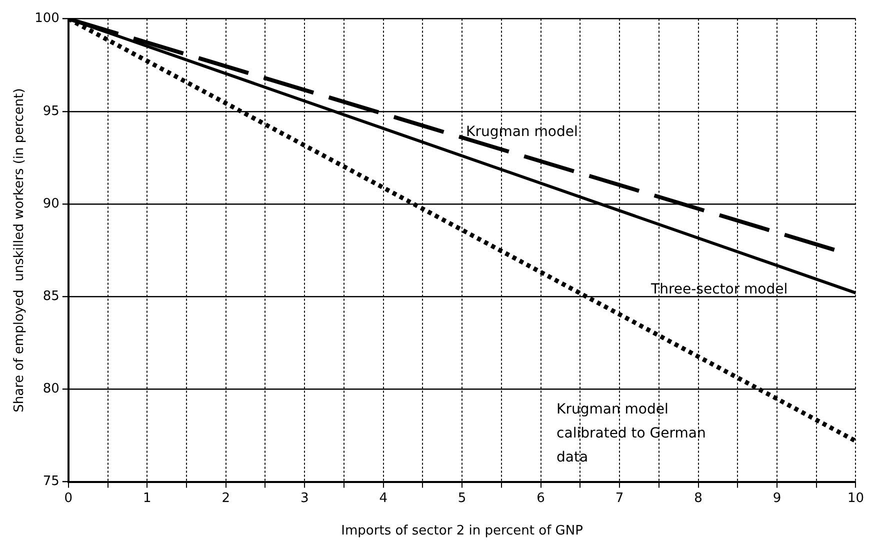 This screenshot has width=875, height=551. What do you see at coordinates (631, 434) in the screenshot?
I see `text: Krugman model calibrated to German data` at bounding box center [631, 434].